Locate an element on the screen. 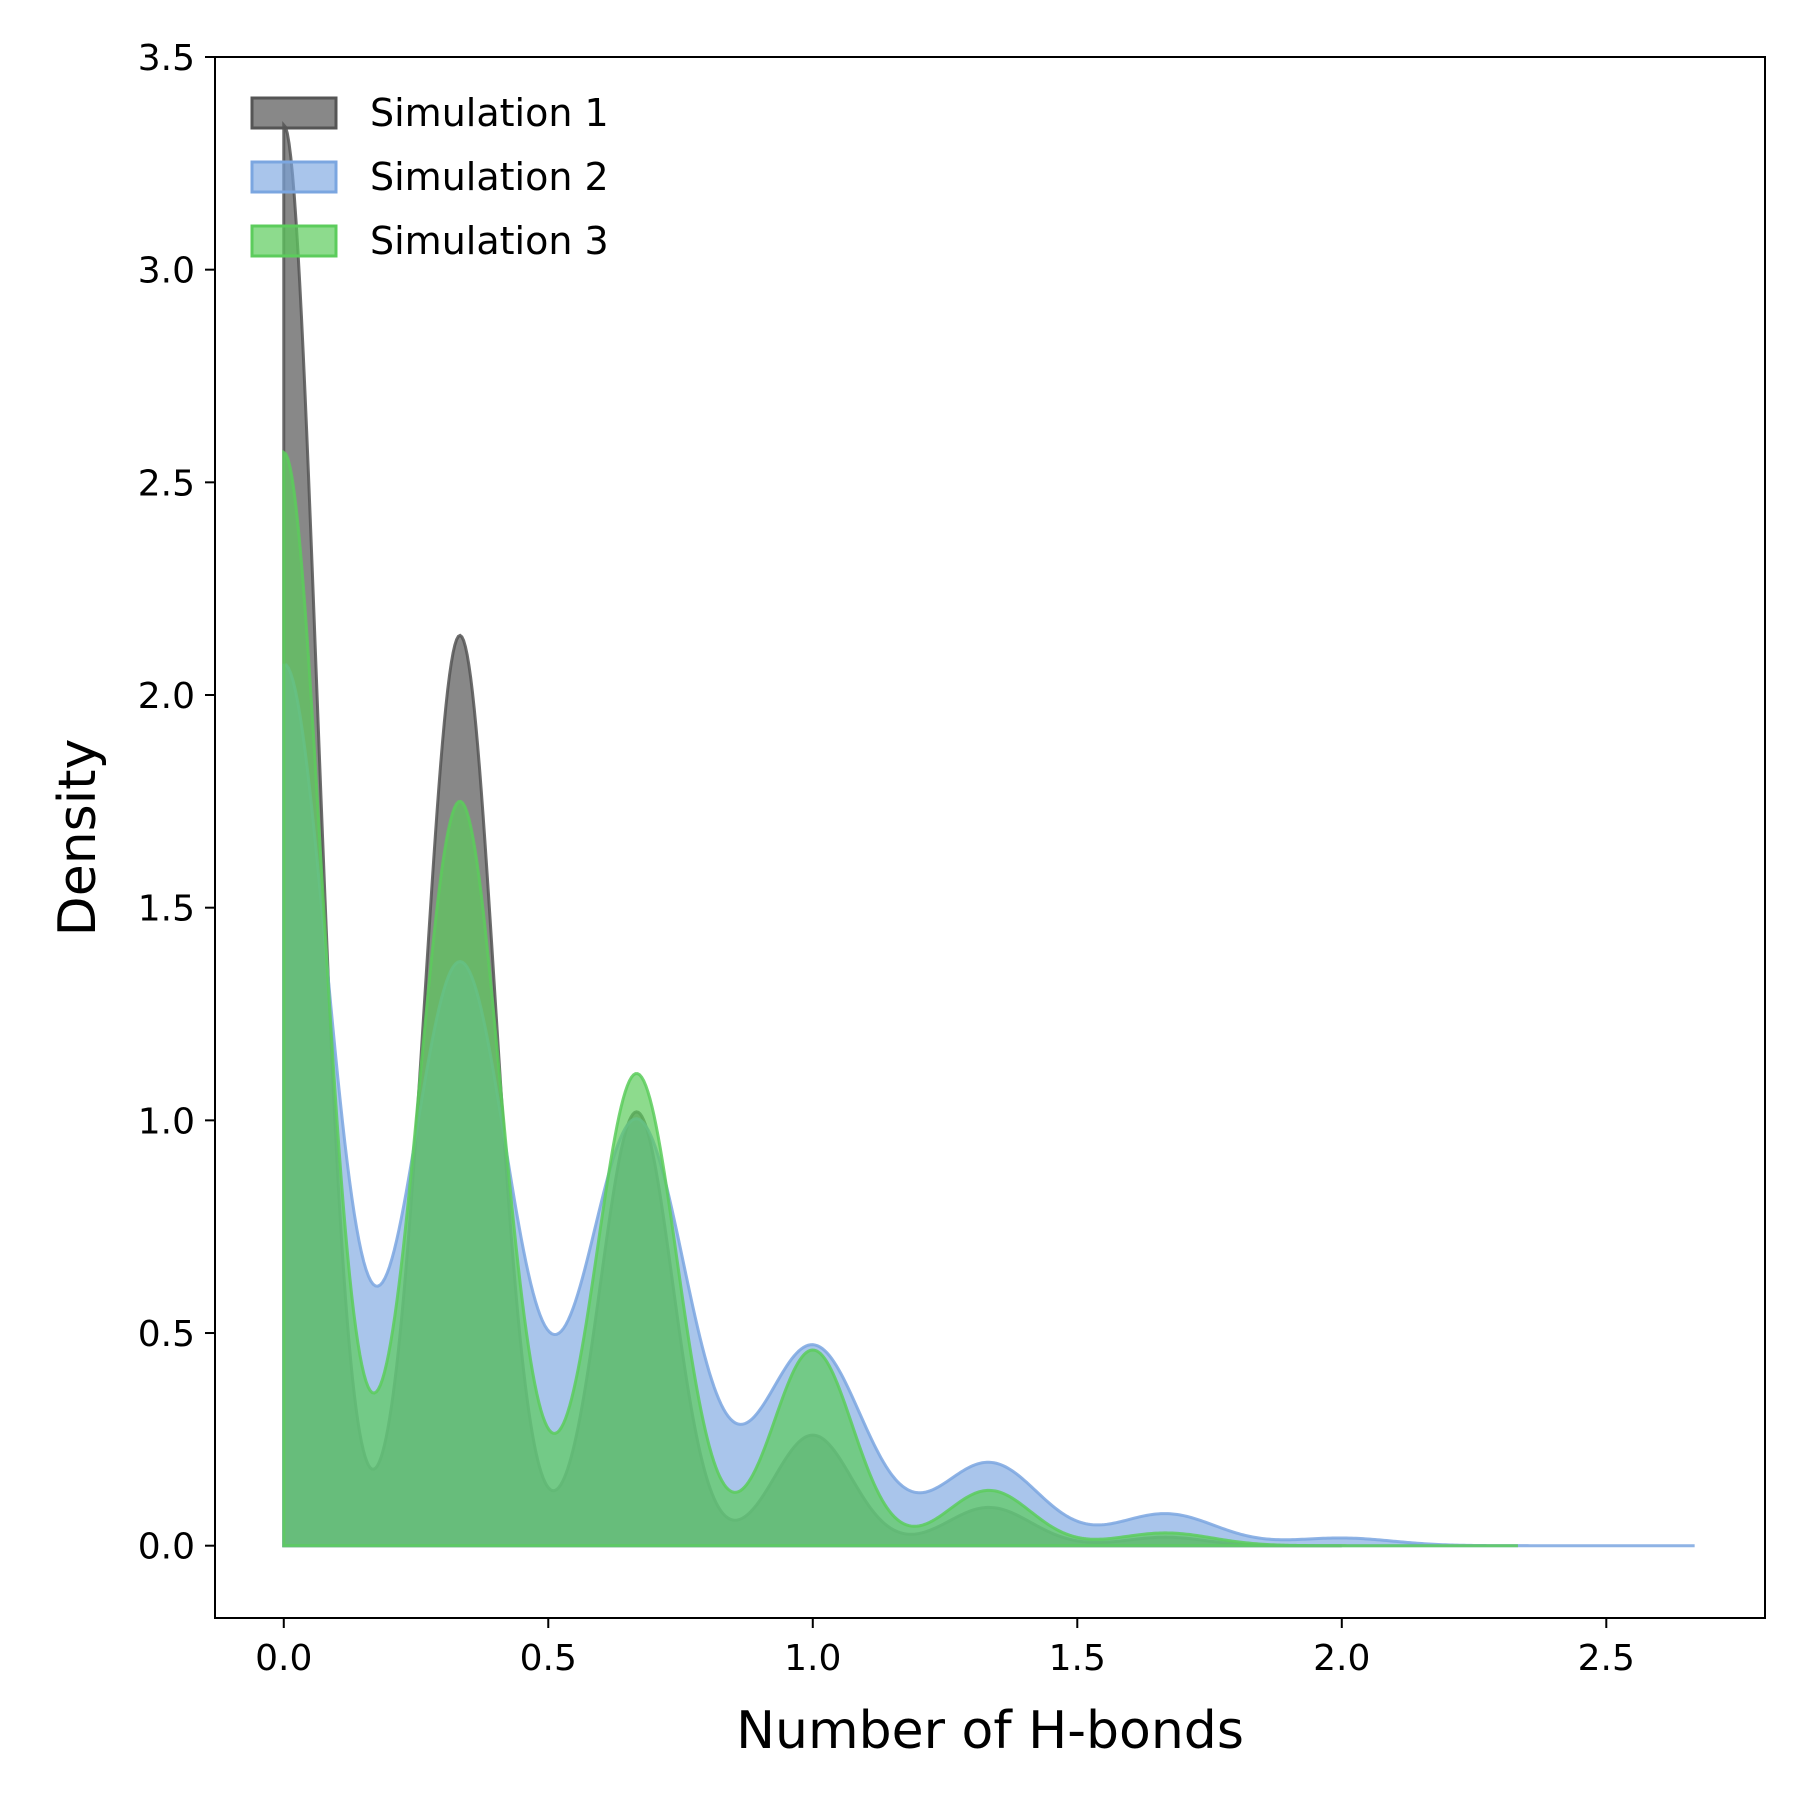 The image size is (1800, 1800). x-axis-title: Number of H-bonds is located at coordinates (990, 1731).